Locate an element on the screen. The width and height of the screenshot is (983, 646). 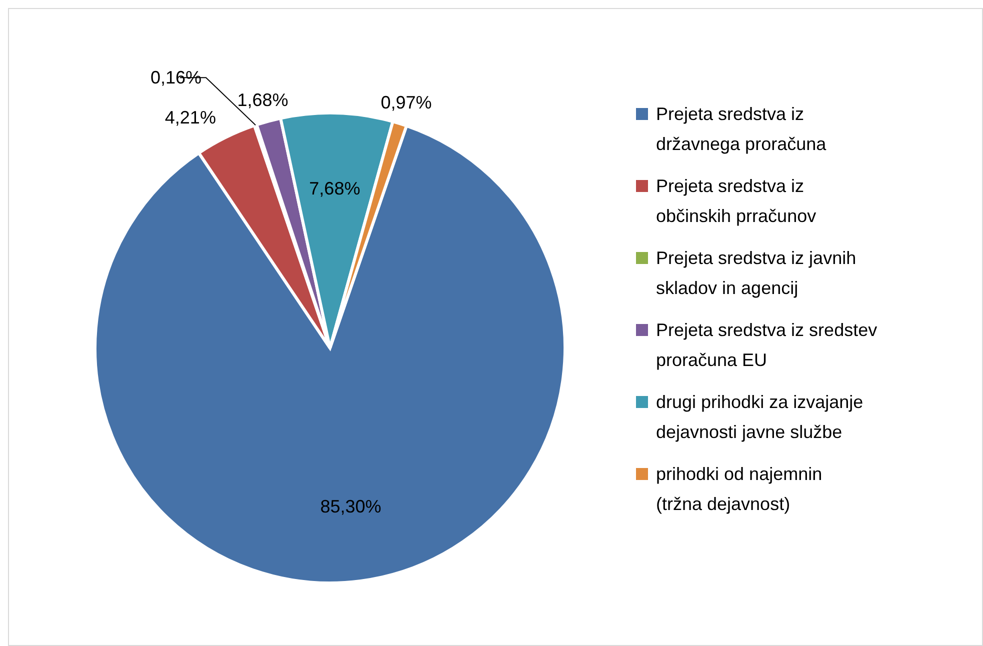
data-label: 85,30% is located at coordinates (351, 506).